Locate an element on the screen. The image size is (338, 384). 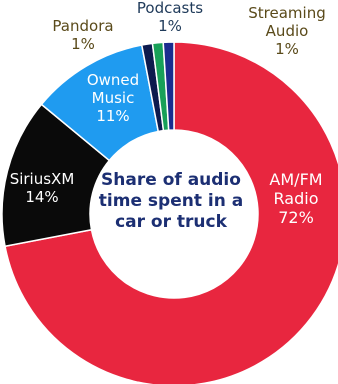
label-am-fm-radio: AM/FM Radio 72% is located at coordinates (295, 198).